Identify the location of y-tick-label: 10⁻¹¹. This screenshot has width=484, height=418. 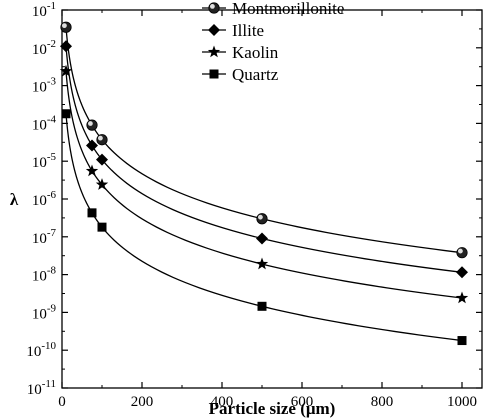
(41, 388).